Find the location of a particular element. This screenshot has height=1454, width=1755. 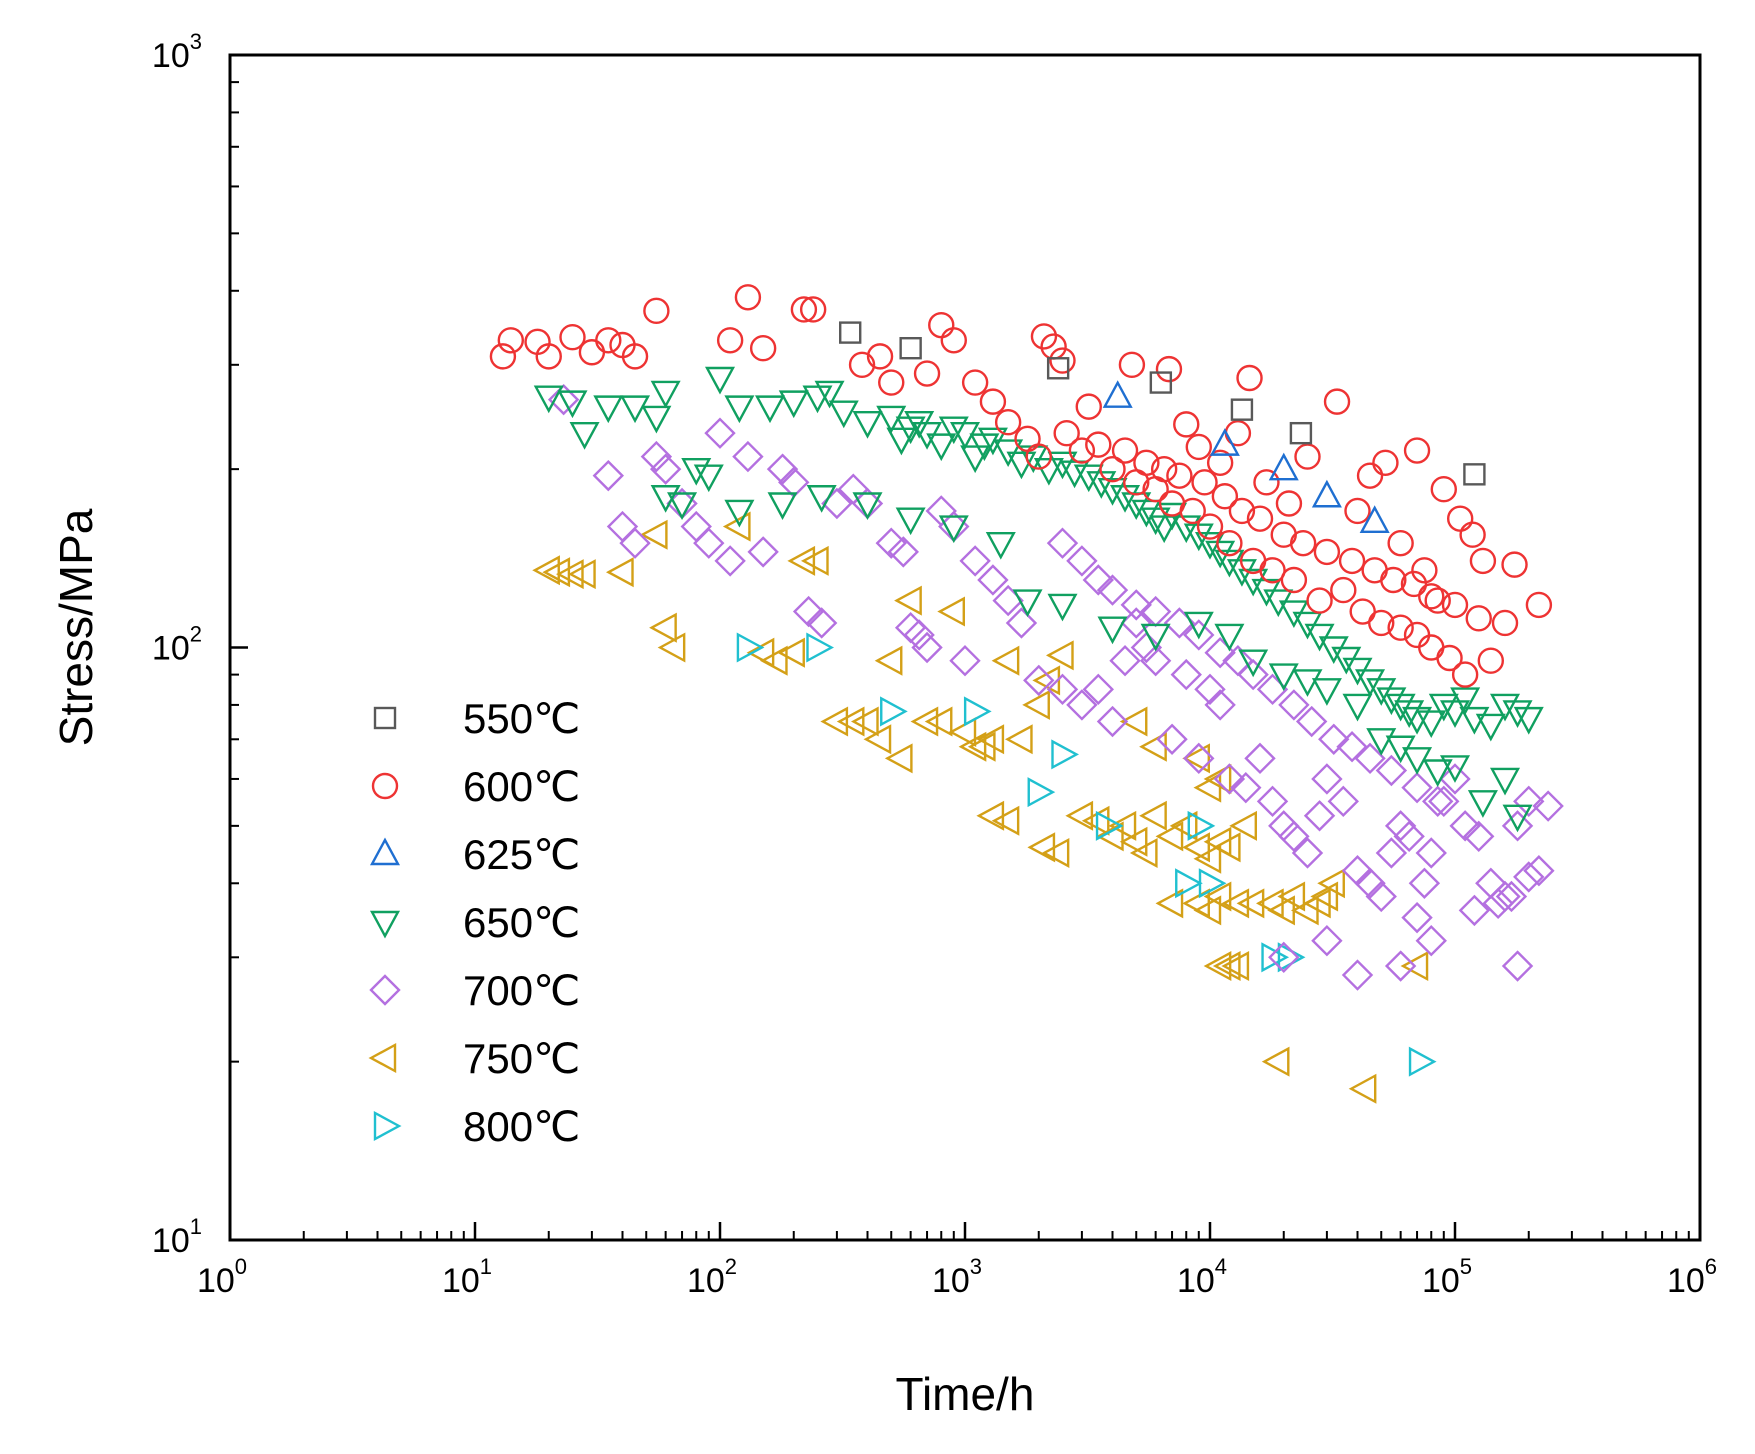

legend: 550℃ 600℃ 625℃ 650℃ 700℃ 750℃ 800℃ is located at coordinates (474, 922).